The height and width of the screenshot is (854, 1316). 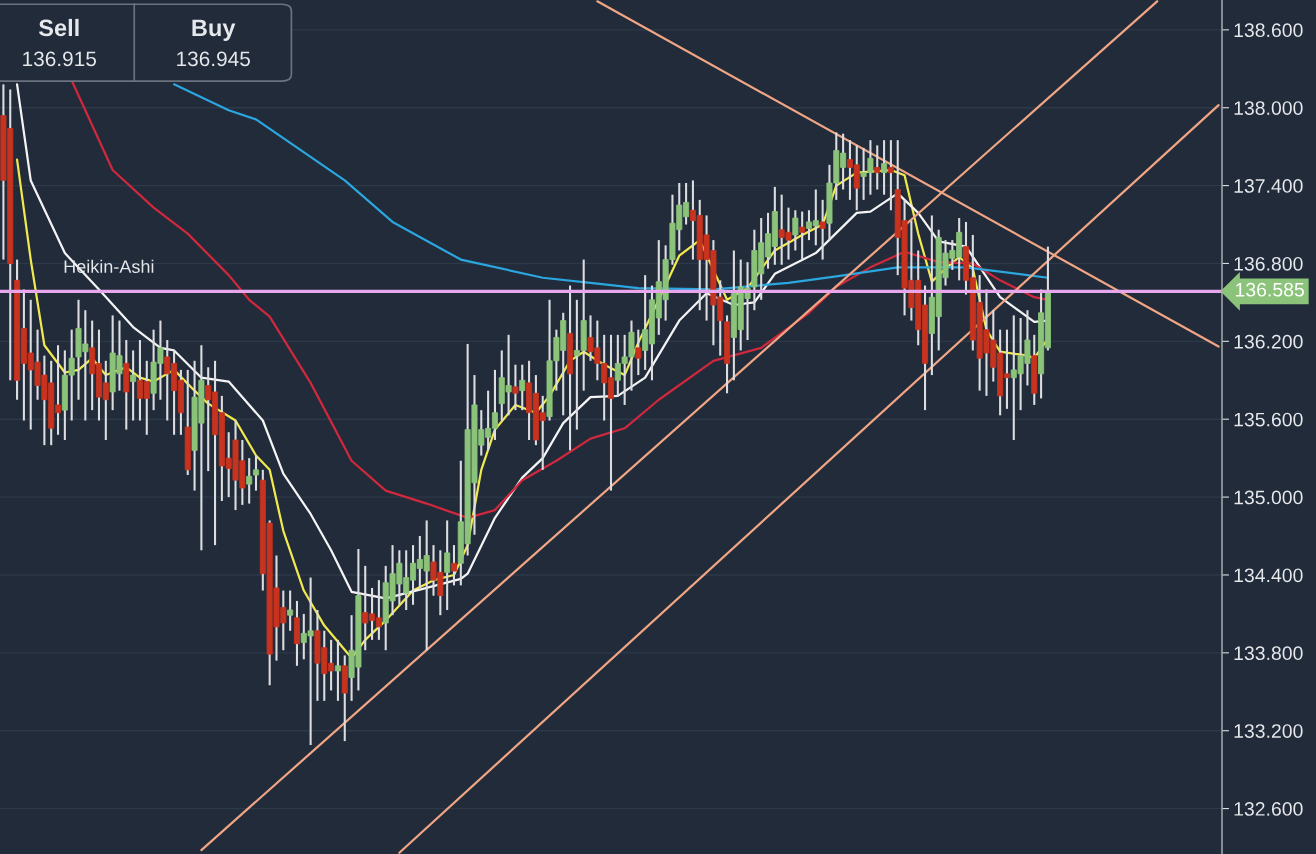 What do you see at coordinates (1269, 289) in the screenshot?
I see `ref-line-label: 136.585` at bounding box center [1269, 289].